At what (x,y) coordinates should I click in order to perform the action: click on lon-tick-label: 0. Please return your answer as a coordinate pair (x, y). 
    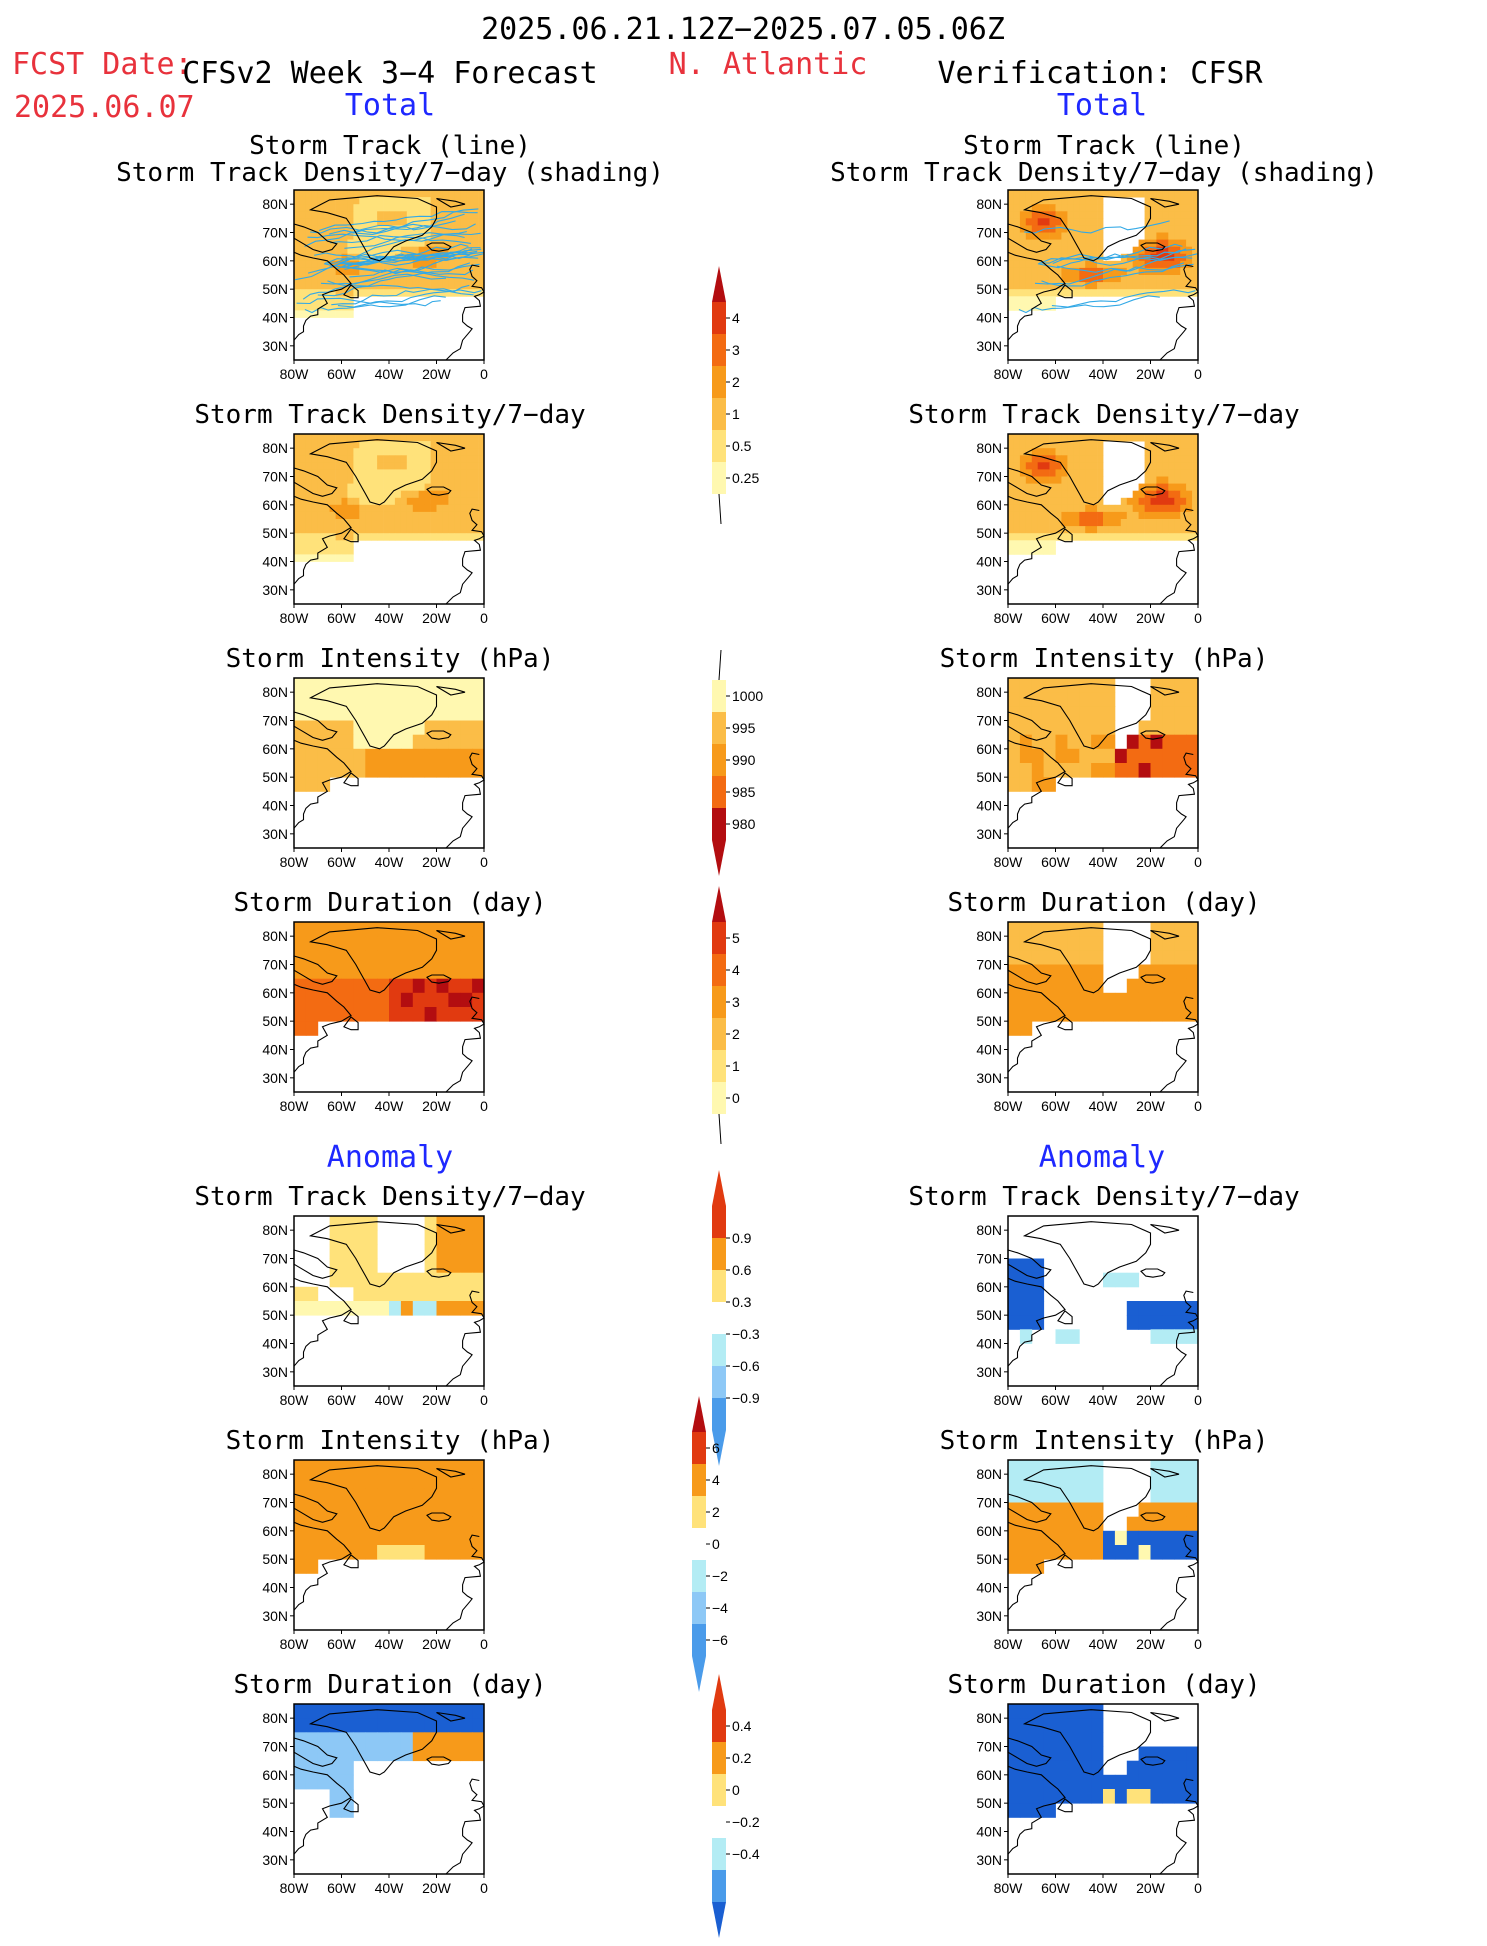
    Looking at the image, I should click on (484, 1644).